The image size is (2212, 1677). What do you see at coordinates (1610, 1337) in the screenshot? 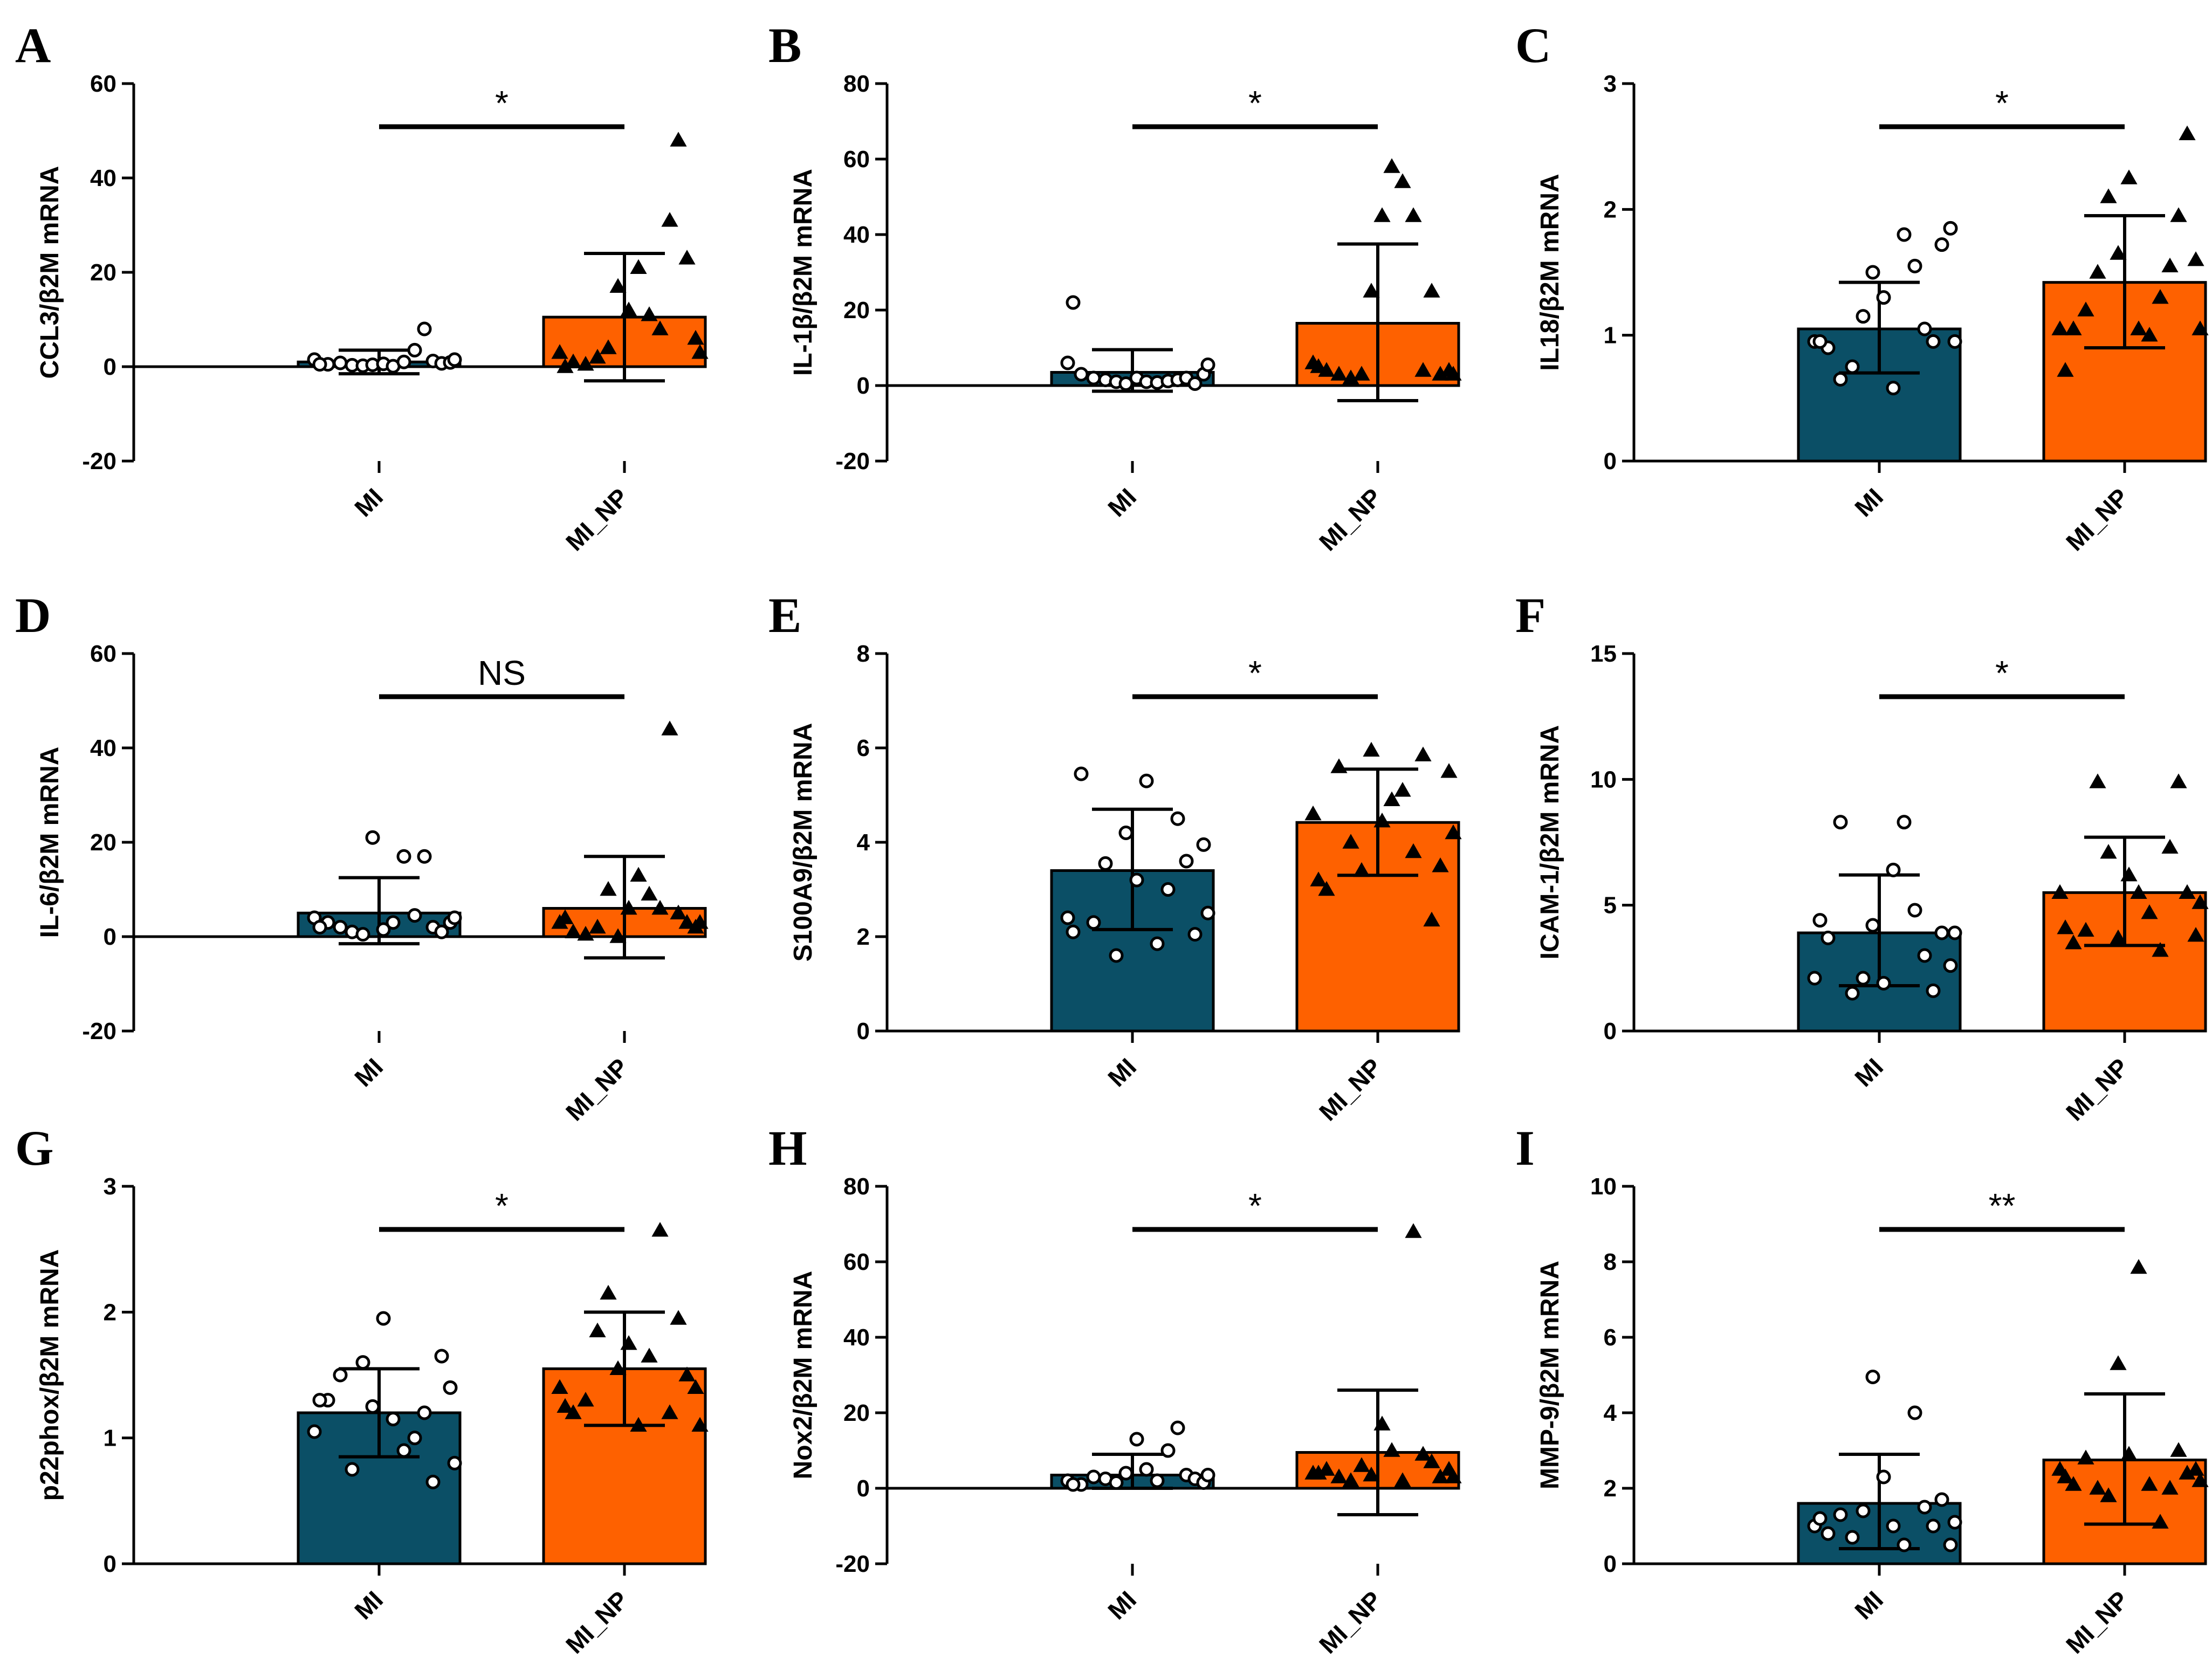
I see `y-tick-label: 6` at bounding box center [1610, 1337].